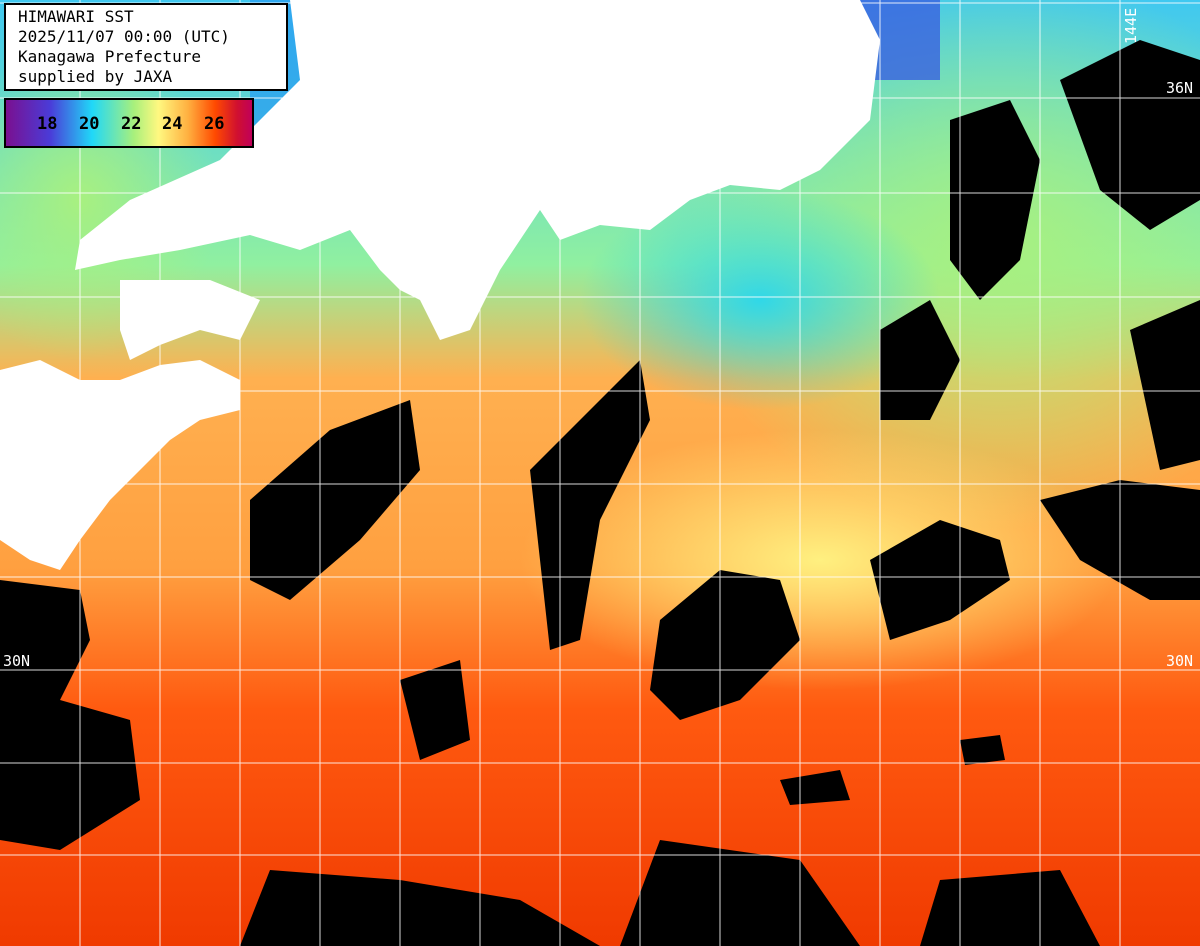 This screenshot has height=946, width=1200. What do you see at coordinates (17, 661) in the screenshot?
I see `lat-label-30n-left: 30N` at bounding box center [17, 661].